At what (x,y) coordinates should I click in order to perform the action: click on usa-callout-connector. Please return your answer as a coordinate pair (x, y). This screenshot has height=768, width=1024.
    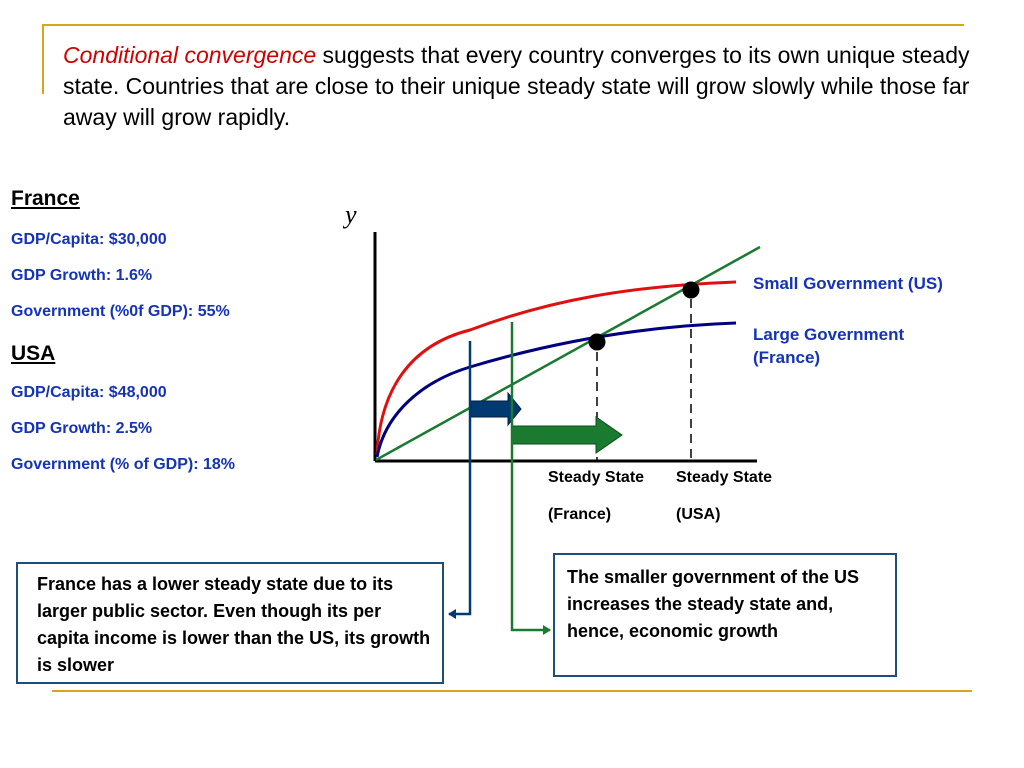
    Looking at the image, I should click on (530, 478).